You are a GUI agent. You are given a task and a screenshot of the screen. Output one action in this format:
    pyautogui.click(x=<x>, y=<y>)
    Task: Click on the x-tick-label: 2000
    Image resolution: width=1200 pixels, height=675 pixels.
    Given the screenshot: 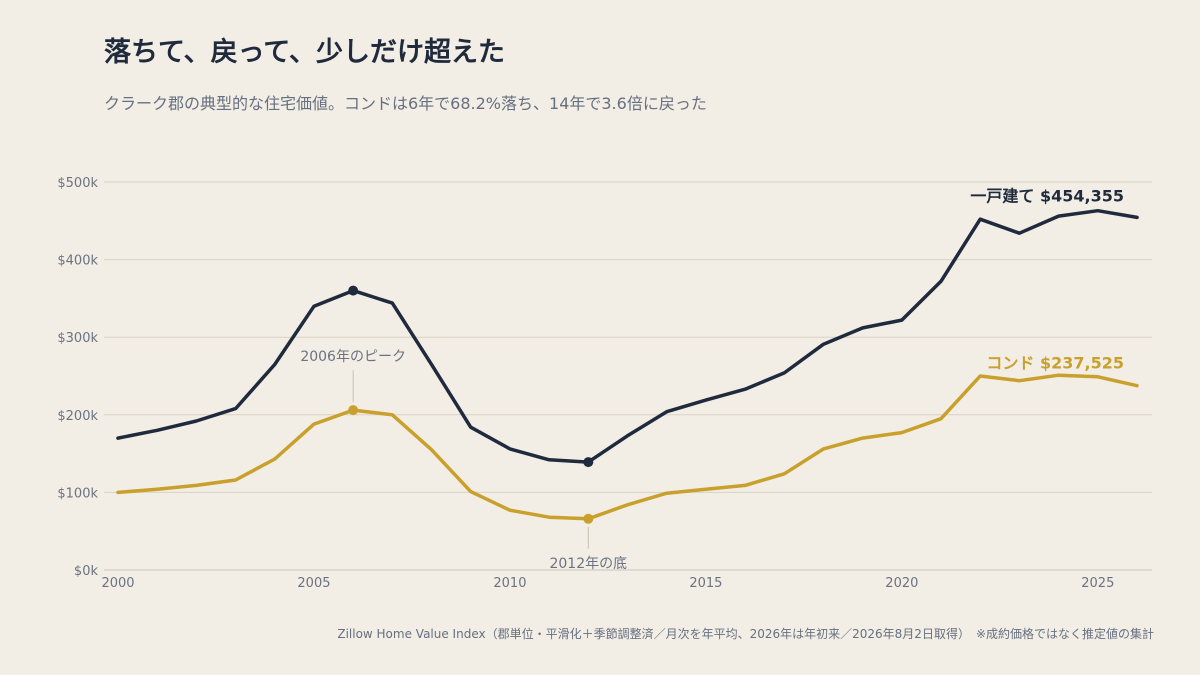 What is the action you would take?
    pyautogui.click(x=117, y=583)
    